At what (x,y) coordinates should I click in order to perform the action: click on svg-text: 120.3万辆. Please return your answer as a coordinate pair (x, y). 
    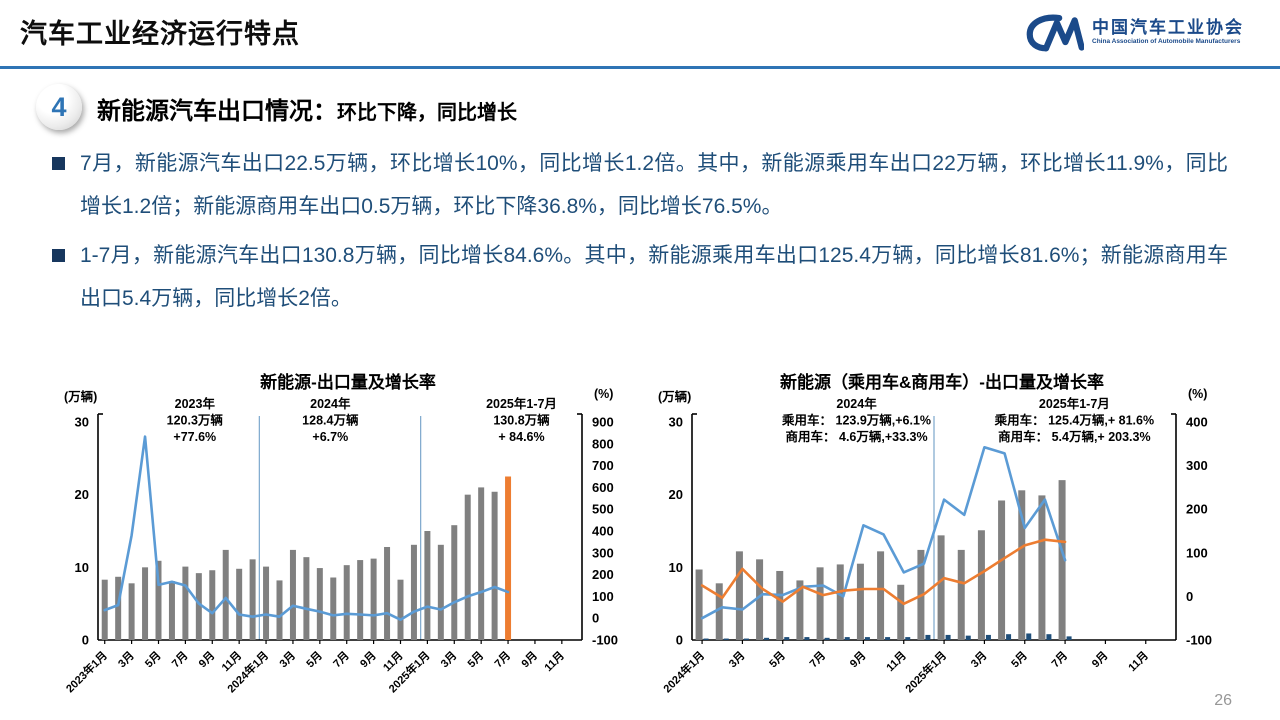
    Looking at the image, I should click on (195, 420).